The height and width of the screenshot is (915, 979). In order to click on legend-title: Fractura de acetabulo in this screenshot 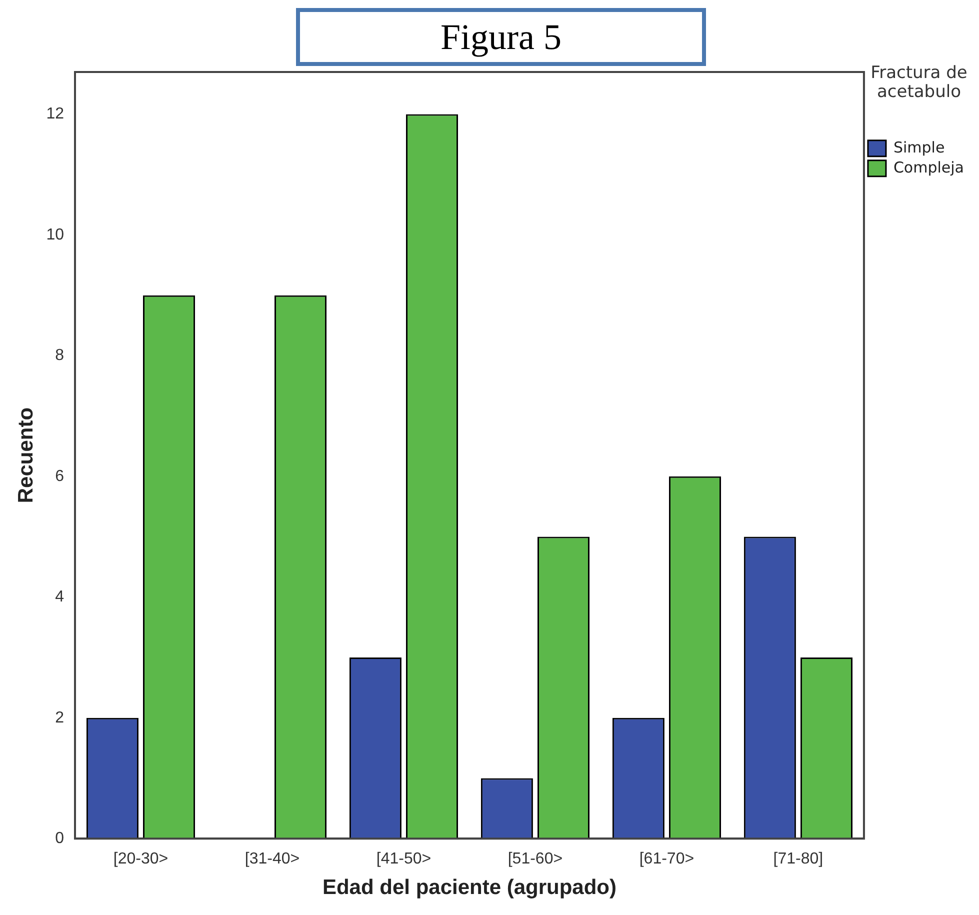, I will do `click(919, 82)`.